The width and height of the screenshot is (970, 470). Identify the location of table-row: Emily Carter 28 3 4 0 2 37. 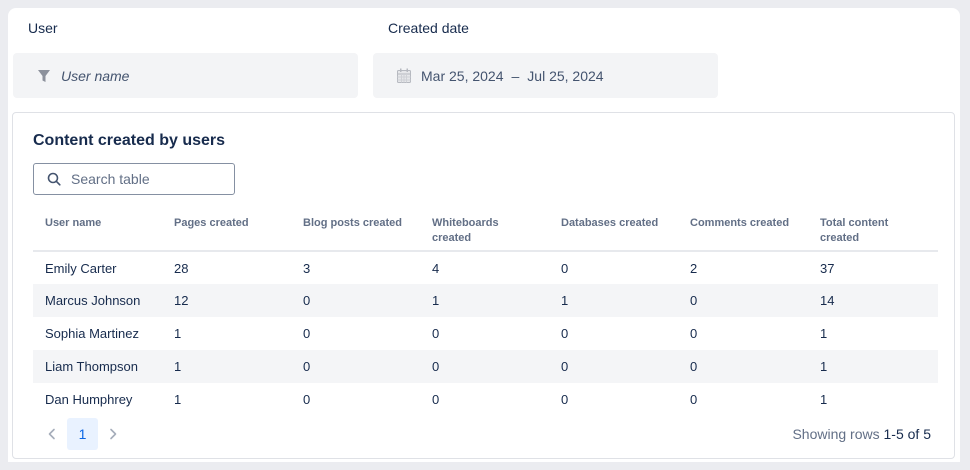
(485, 267).